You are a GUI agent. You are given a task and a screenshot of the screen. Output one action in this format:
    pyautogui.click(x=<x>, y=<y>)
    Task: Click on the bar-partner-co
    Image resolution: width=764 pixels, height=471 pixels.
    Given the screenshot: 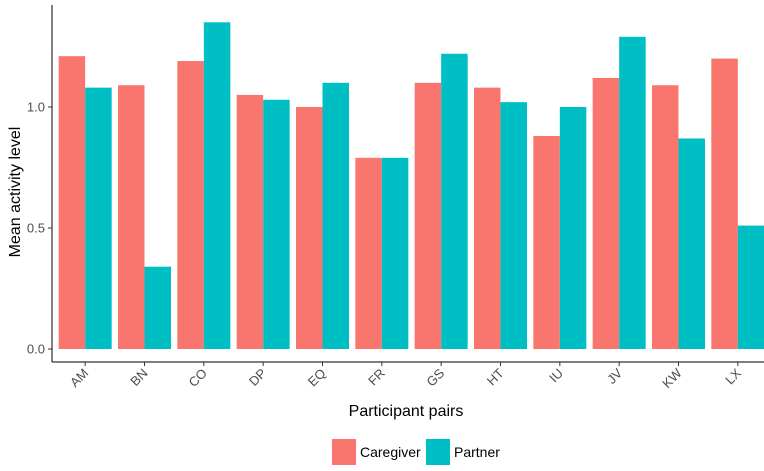 What is the action you would take?
    pyautogui.click(x=217, y=186)
    